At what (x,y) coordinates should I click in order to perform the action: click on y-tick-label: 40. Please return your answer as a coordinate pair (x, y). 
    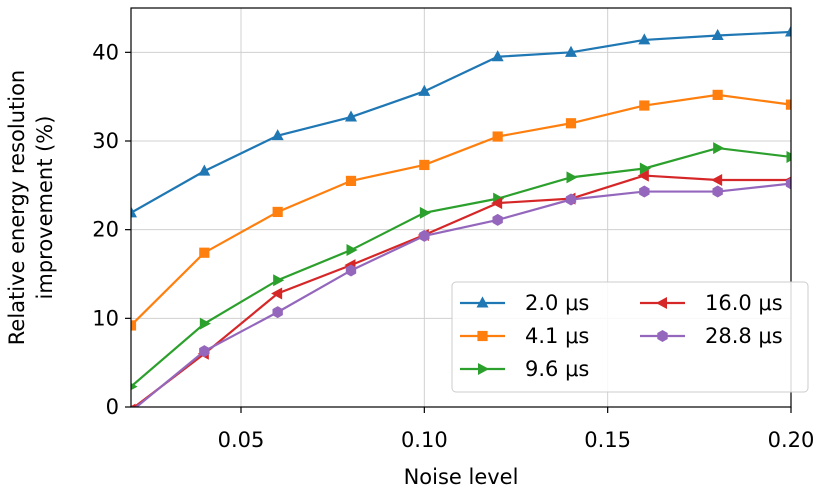
    Looking at the image, I should click on (105, 52).